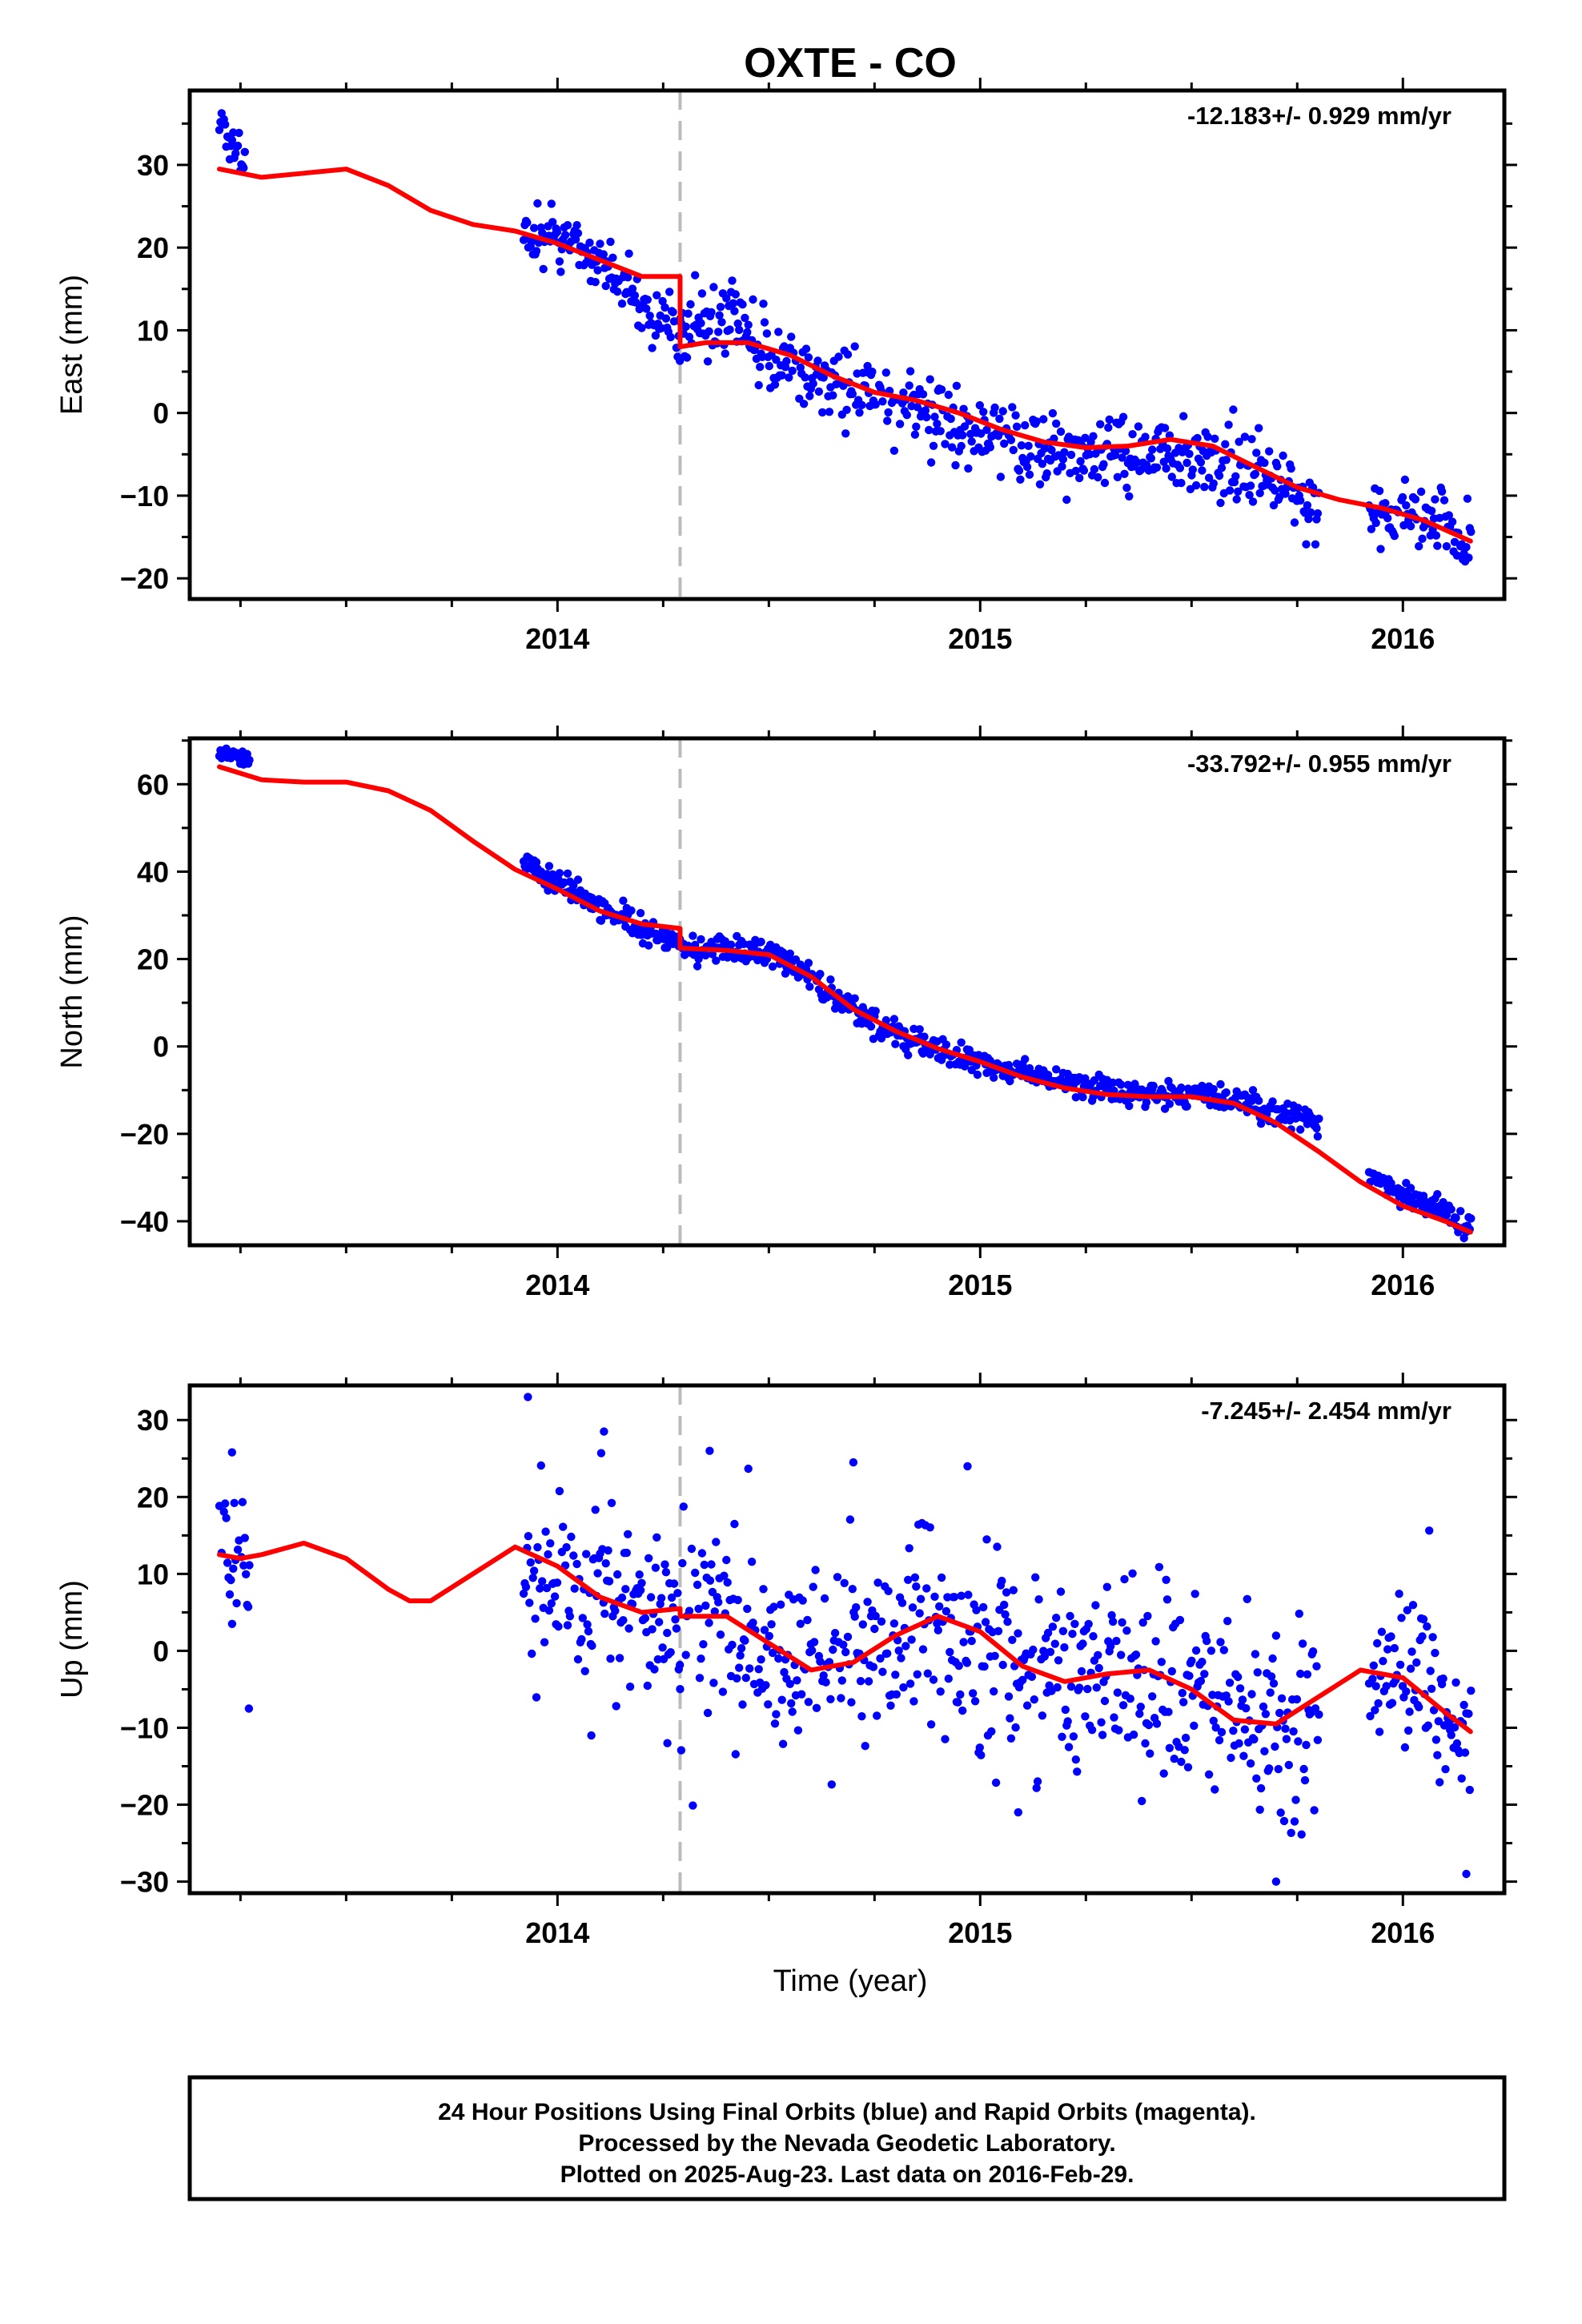 This screenshot has width=1582, height=2324. What do you see at coordinates (161, 413) in the screenshot?
I see `y-tick-label: 0` at bounding box center [161, 413].